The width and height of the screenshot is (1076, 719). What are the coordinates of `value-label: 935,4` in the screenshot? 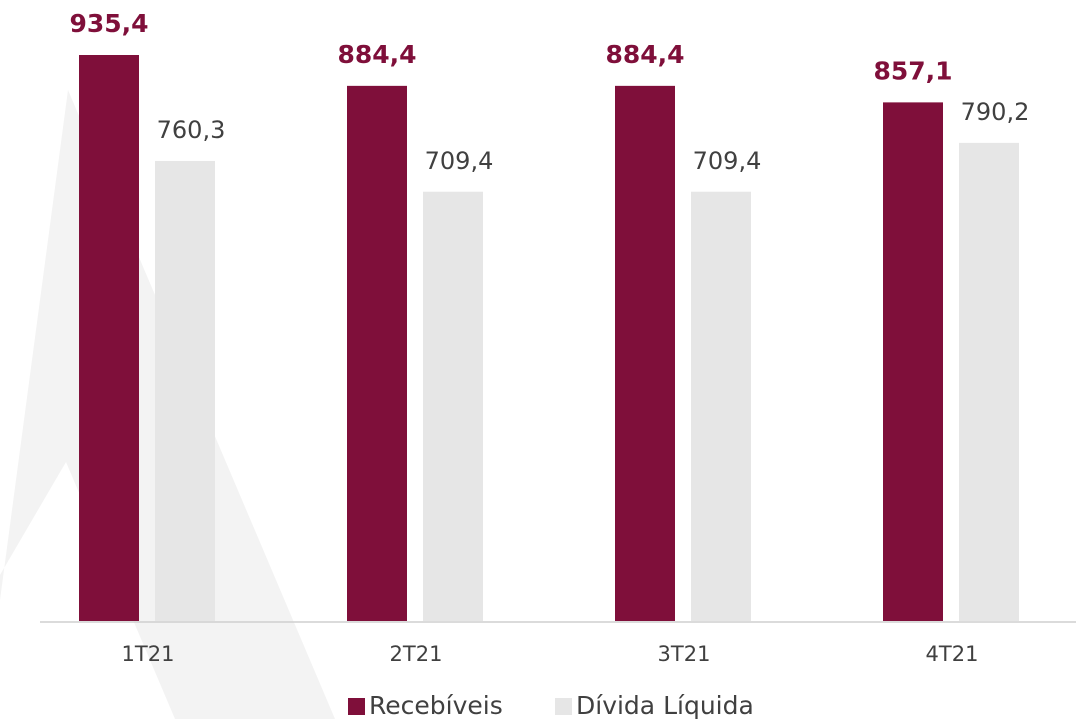 It's located at (108, 23).